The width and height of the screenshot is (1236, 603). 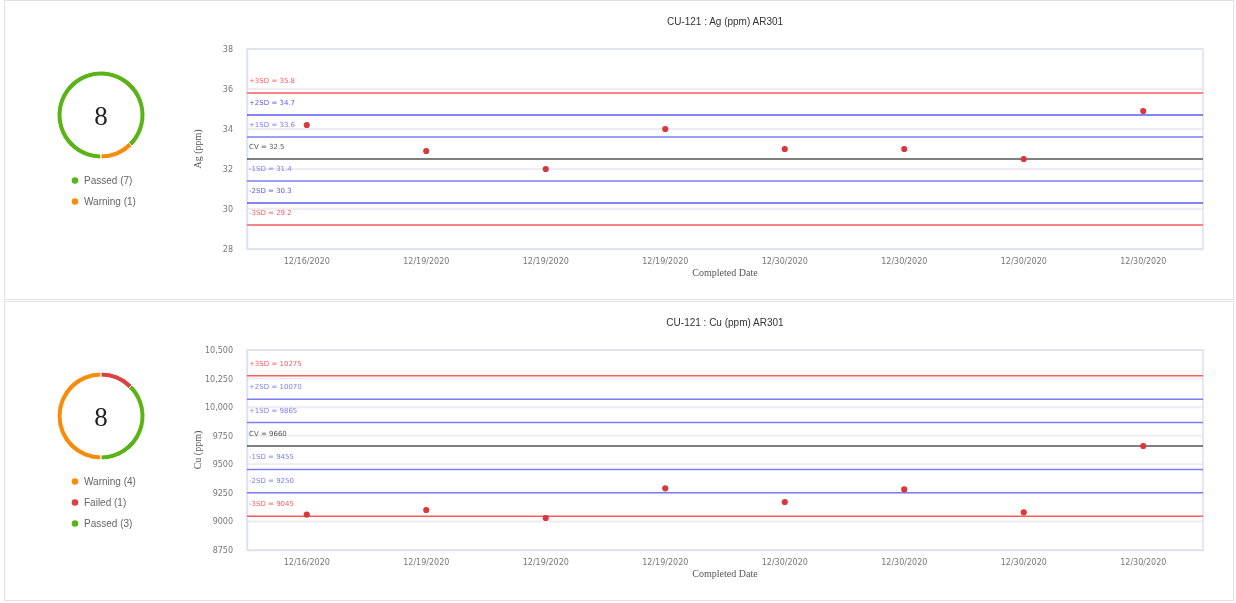 What do you see at coordinates (227, 250) in the screenshot?
I see `y-tick-label: 28` at bounding box center [227, 250].